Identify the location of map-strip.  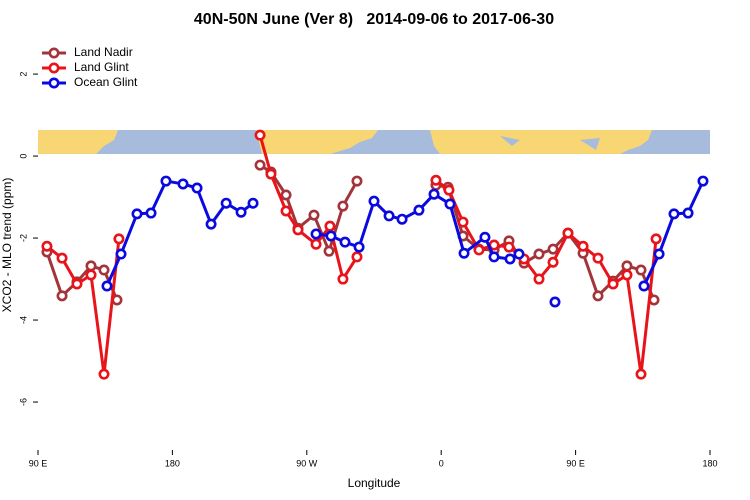
(374, 142).